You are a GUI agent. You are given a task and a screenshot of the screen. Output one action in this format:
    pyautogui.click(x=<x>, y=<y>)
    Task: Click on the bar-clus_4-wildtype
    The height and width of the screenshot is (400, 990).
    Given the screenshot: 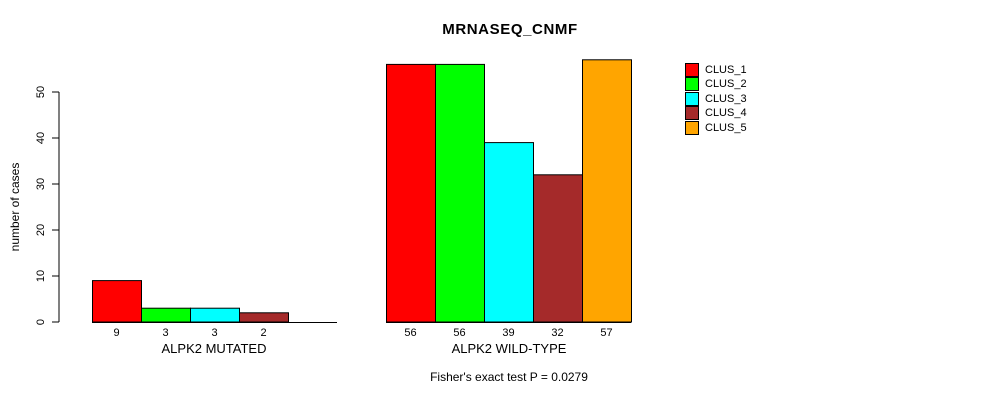 What is the action you would take?
    pyautogui.click(x=558, y=248)
    